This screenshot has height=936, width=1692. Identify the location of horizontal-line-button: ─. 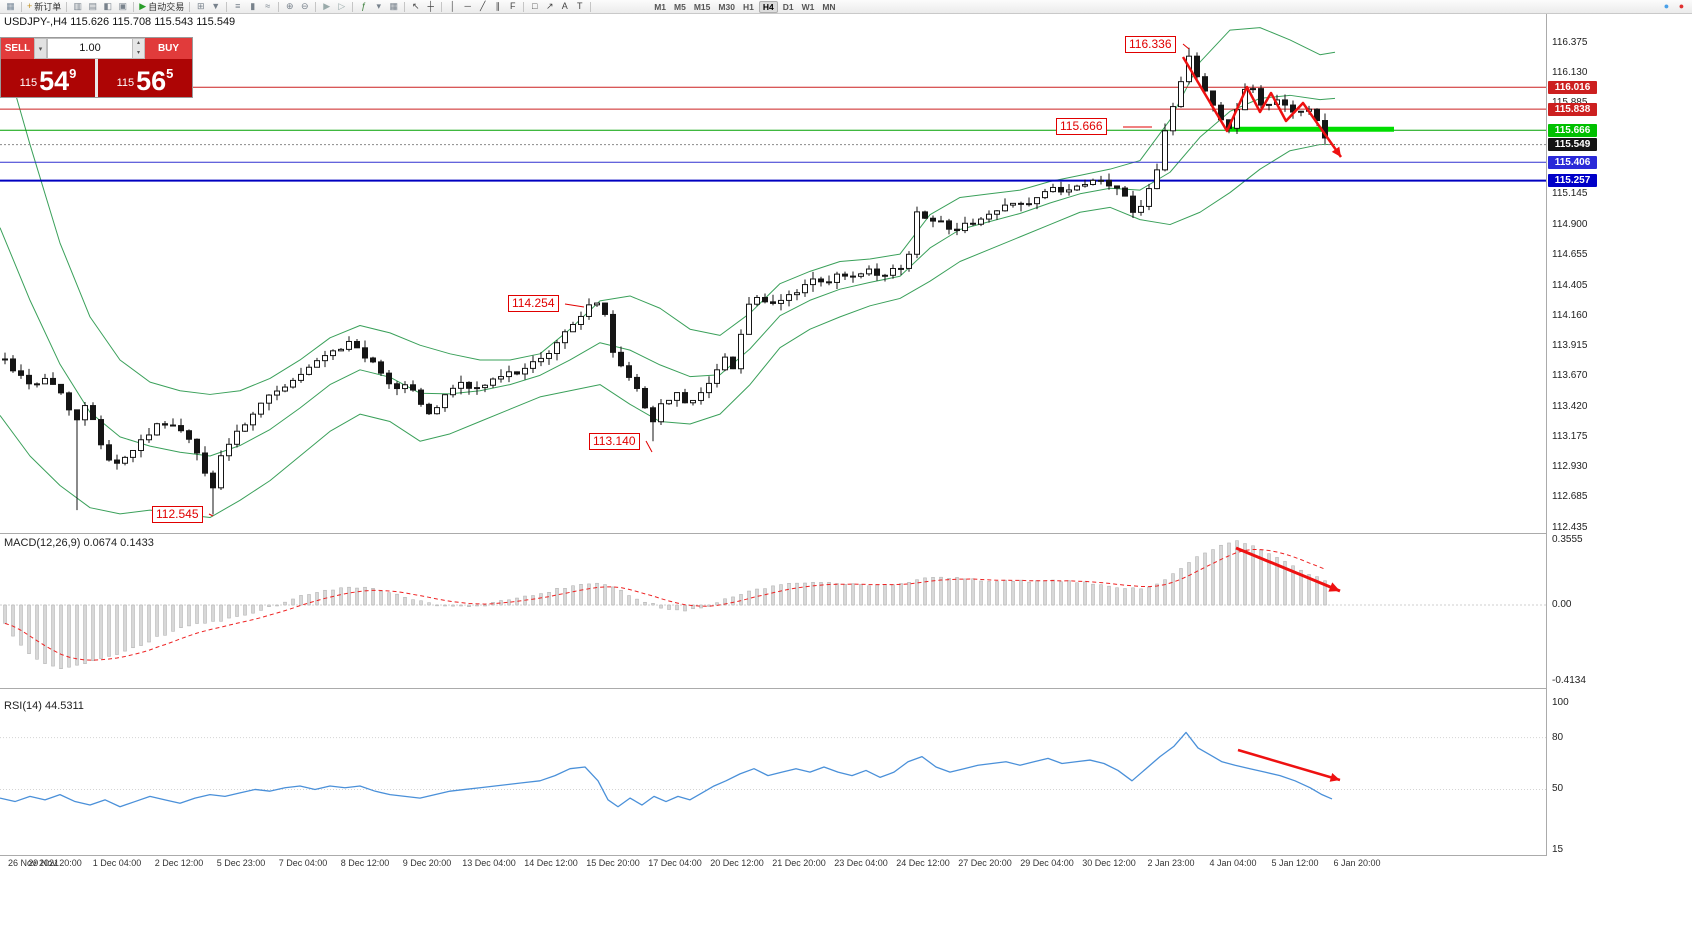
(467, 7).